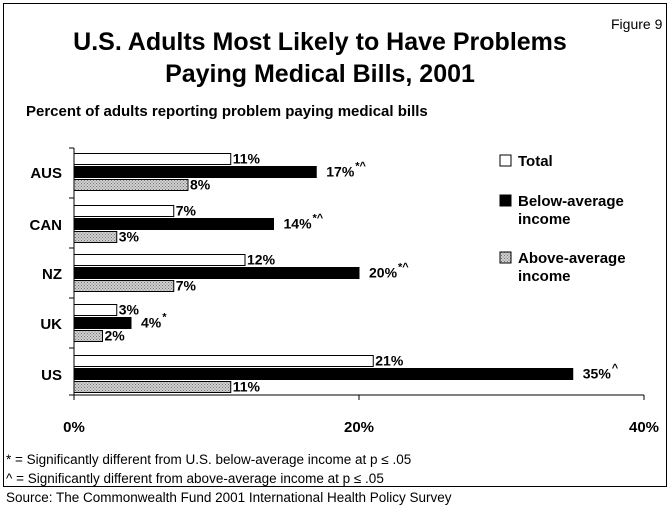  I want to click on bar-can-total, so click(124, 211).